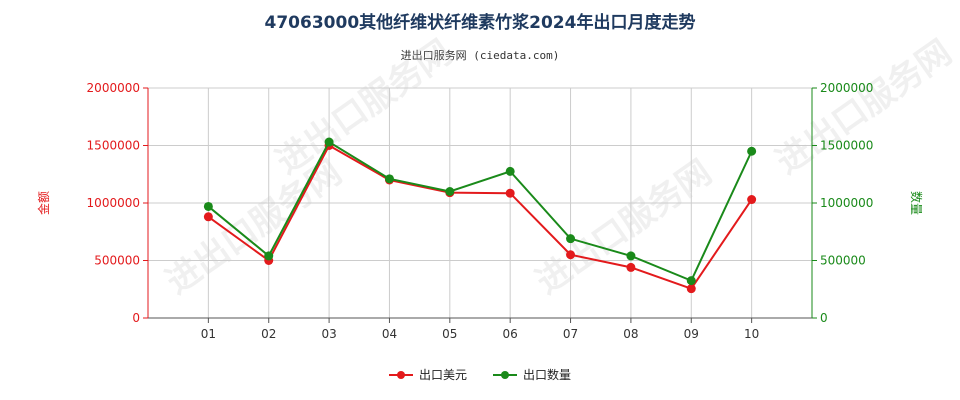 This screenshot has height=400, width=960. I want to click on legend-label-qty: 出口数量, so click(547, 375).